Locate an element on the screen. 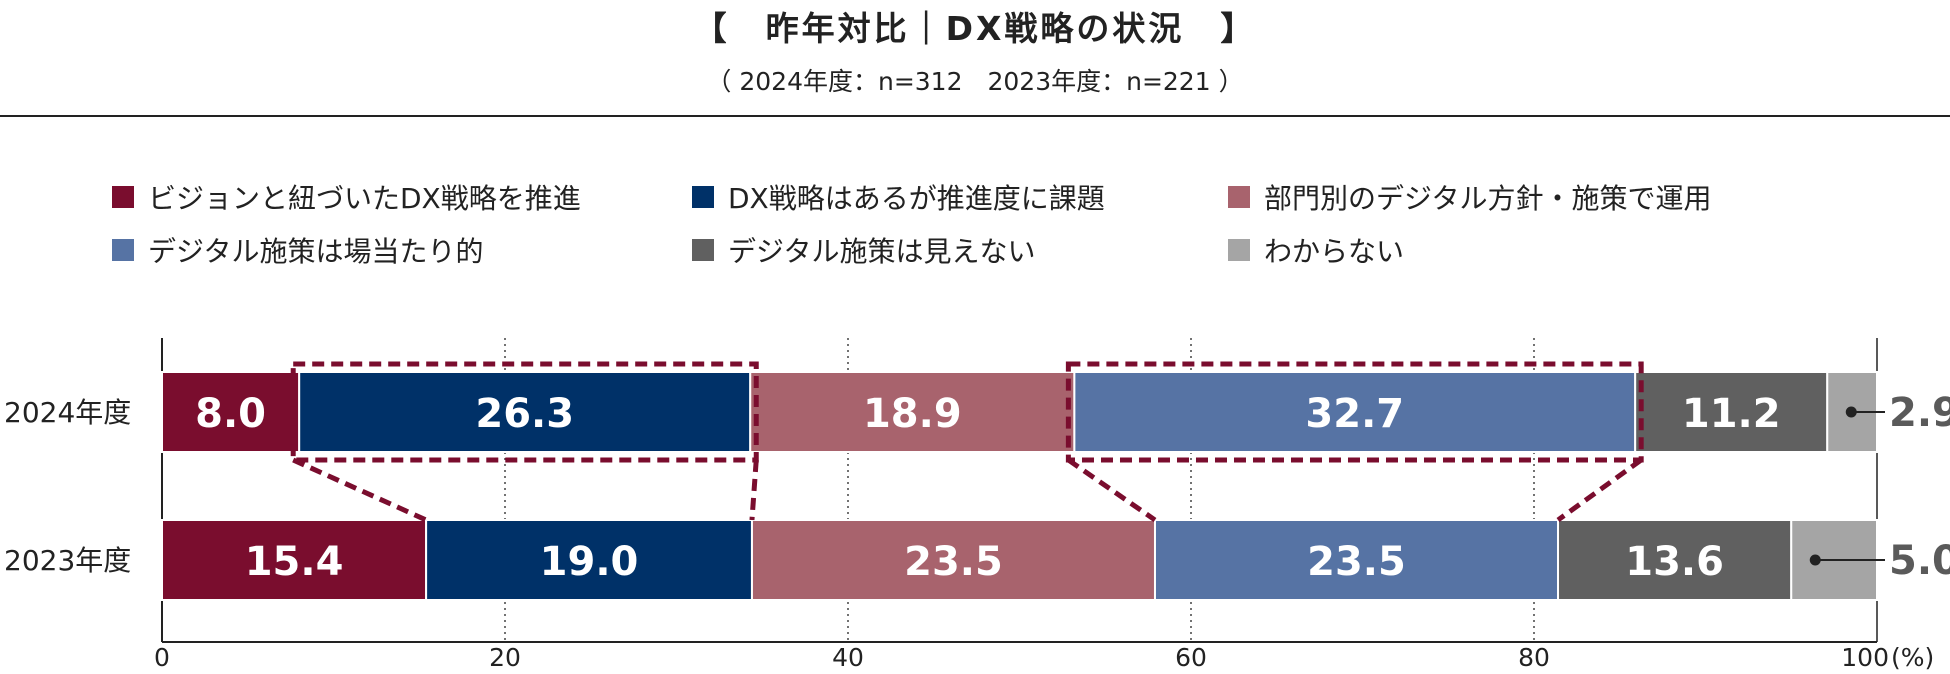  data-label: 8.0 is located at coordinates (230, 414).